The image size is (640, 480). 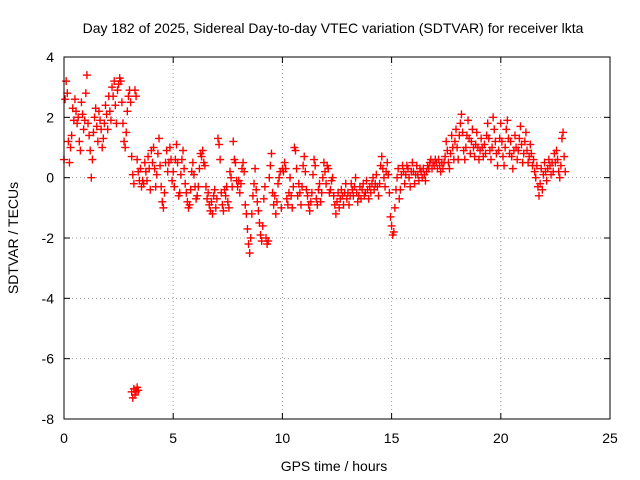 I want to click on x-tick-label: 25, so click(x=610, y=438).